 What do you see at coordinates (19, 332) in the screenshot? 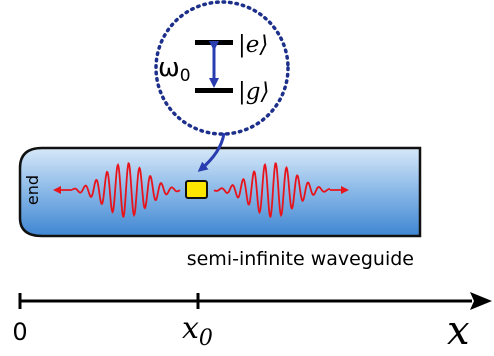
I see `origin-label: 0` at bounding box center [19, 332].